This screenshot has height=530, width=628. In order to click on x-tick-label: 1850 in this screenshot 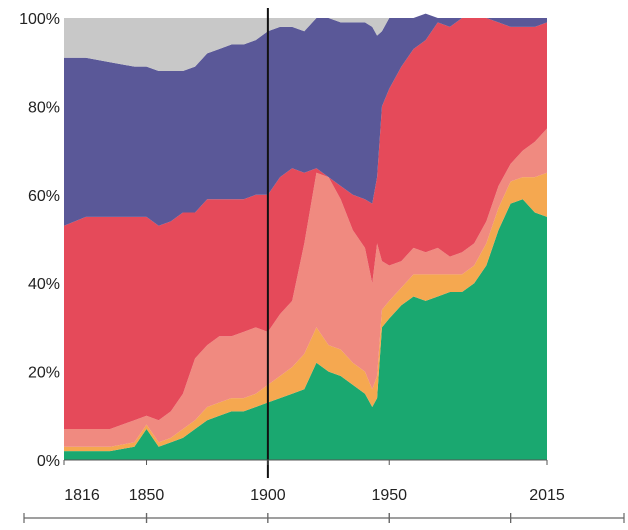, I will do `click(147, 495)`.